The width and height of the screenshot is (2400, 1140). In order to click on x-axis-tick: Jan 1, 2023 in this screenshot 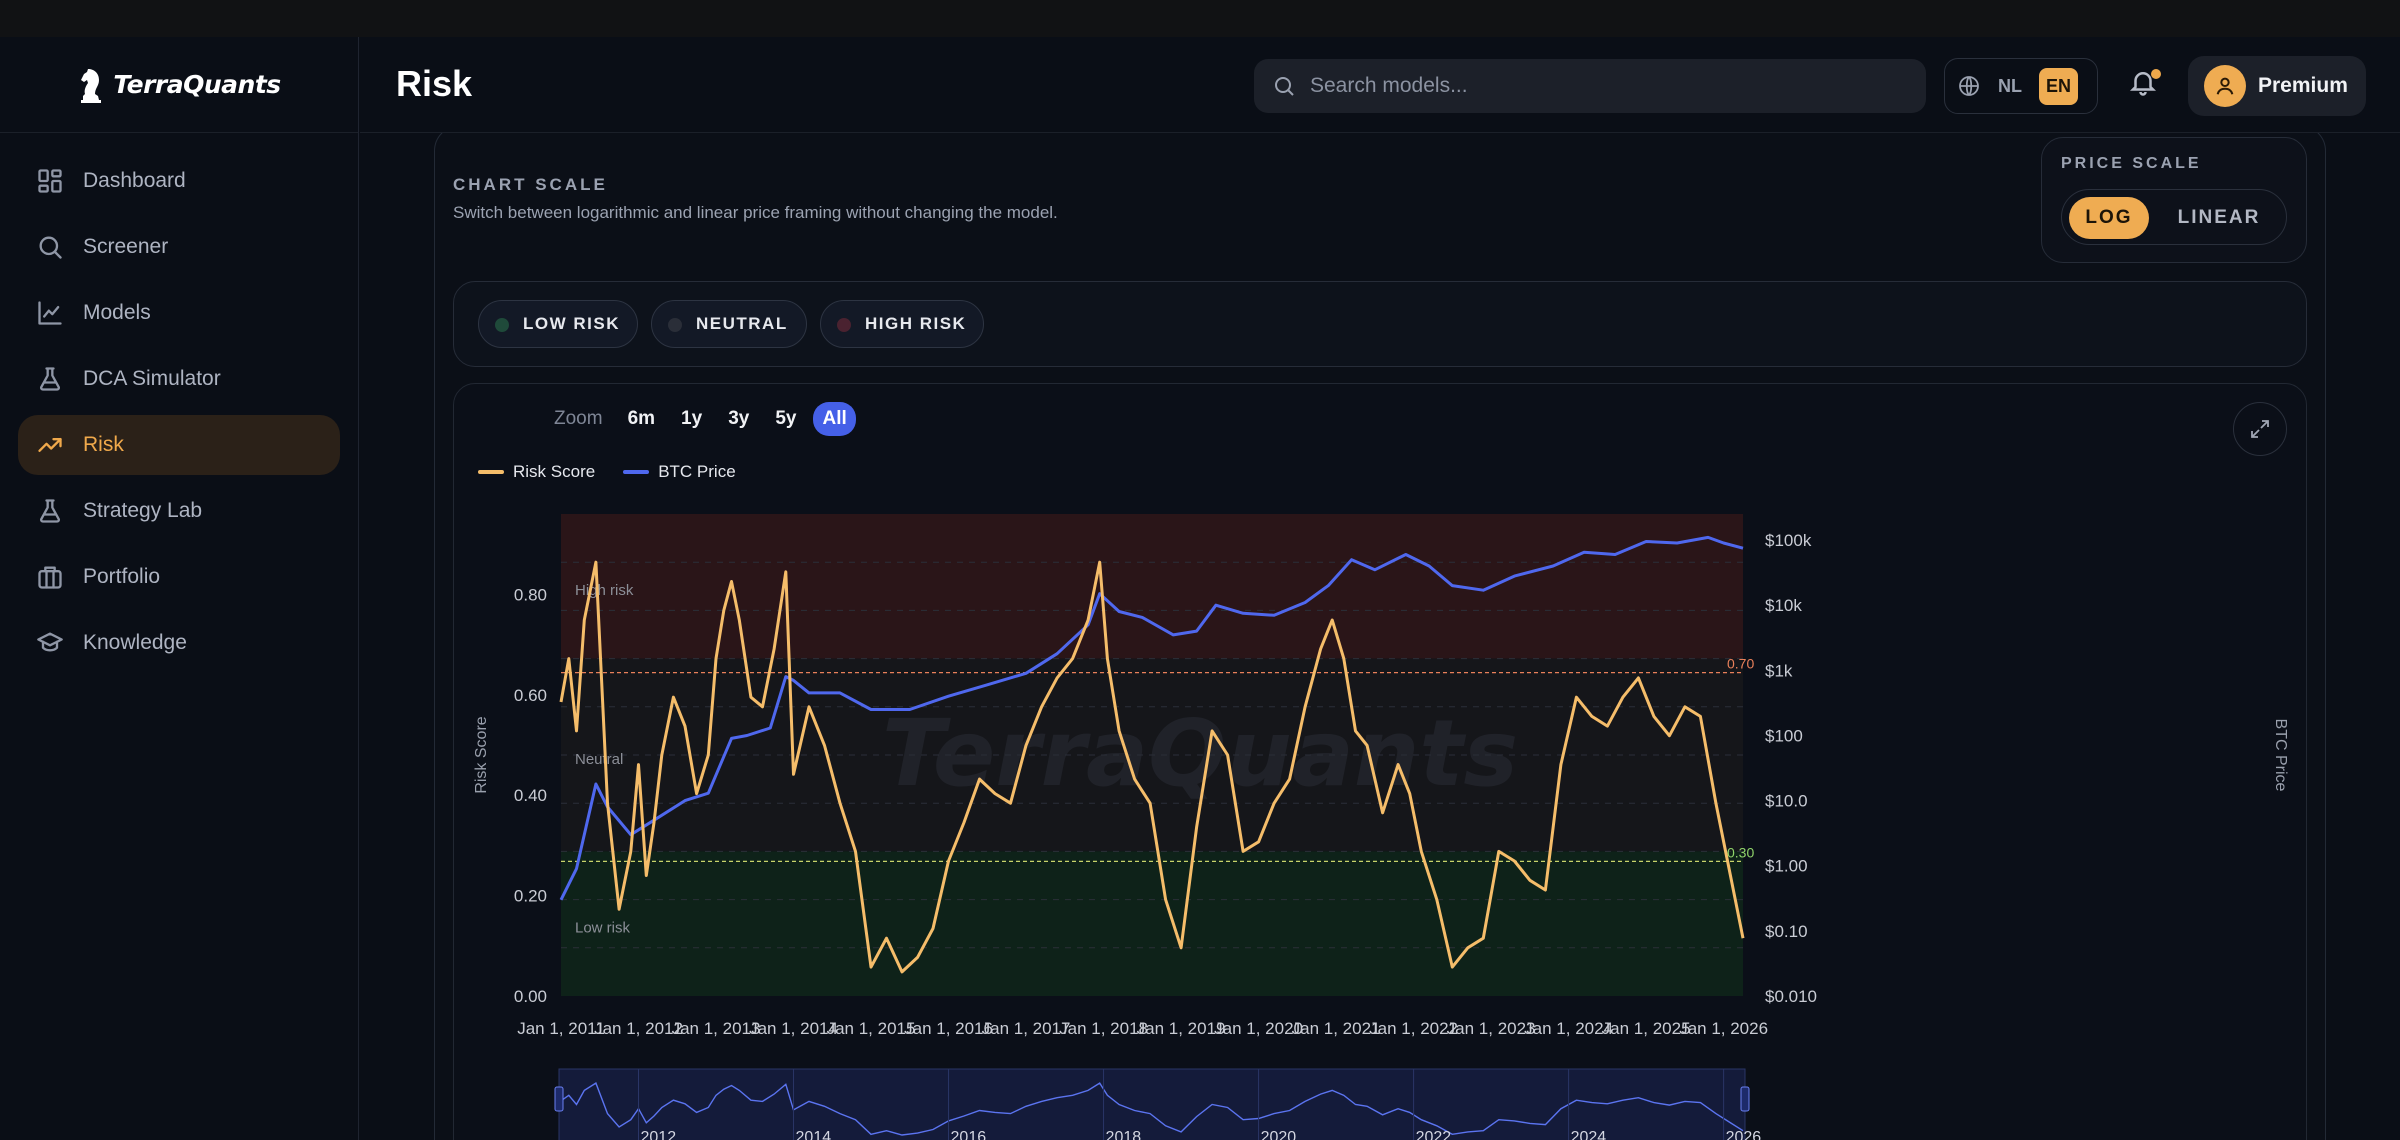, I will do `click(1491, 1028)`.